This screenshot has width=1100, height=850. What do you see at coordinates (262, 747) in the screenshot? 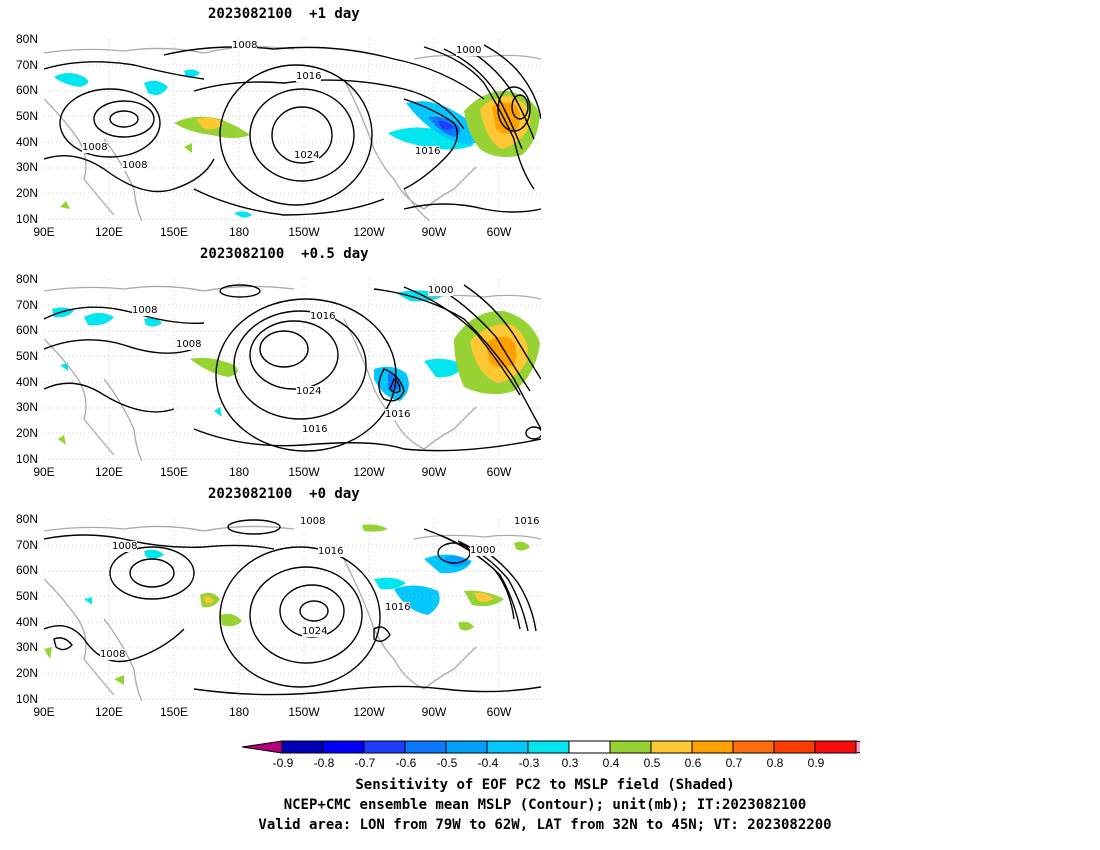
I see `colorbar-under-triangle` at bounding box center [262, 747].